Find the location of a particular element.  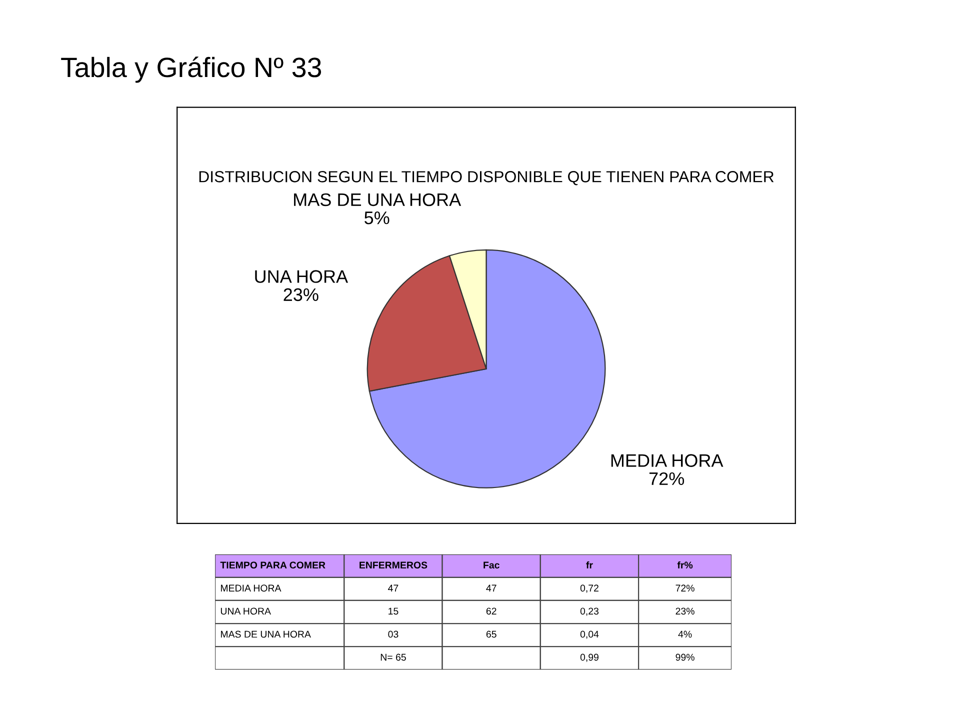

text: 0,99 is located at coordinates (589, 658).